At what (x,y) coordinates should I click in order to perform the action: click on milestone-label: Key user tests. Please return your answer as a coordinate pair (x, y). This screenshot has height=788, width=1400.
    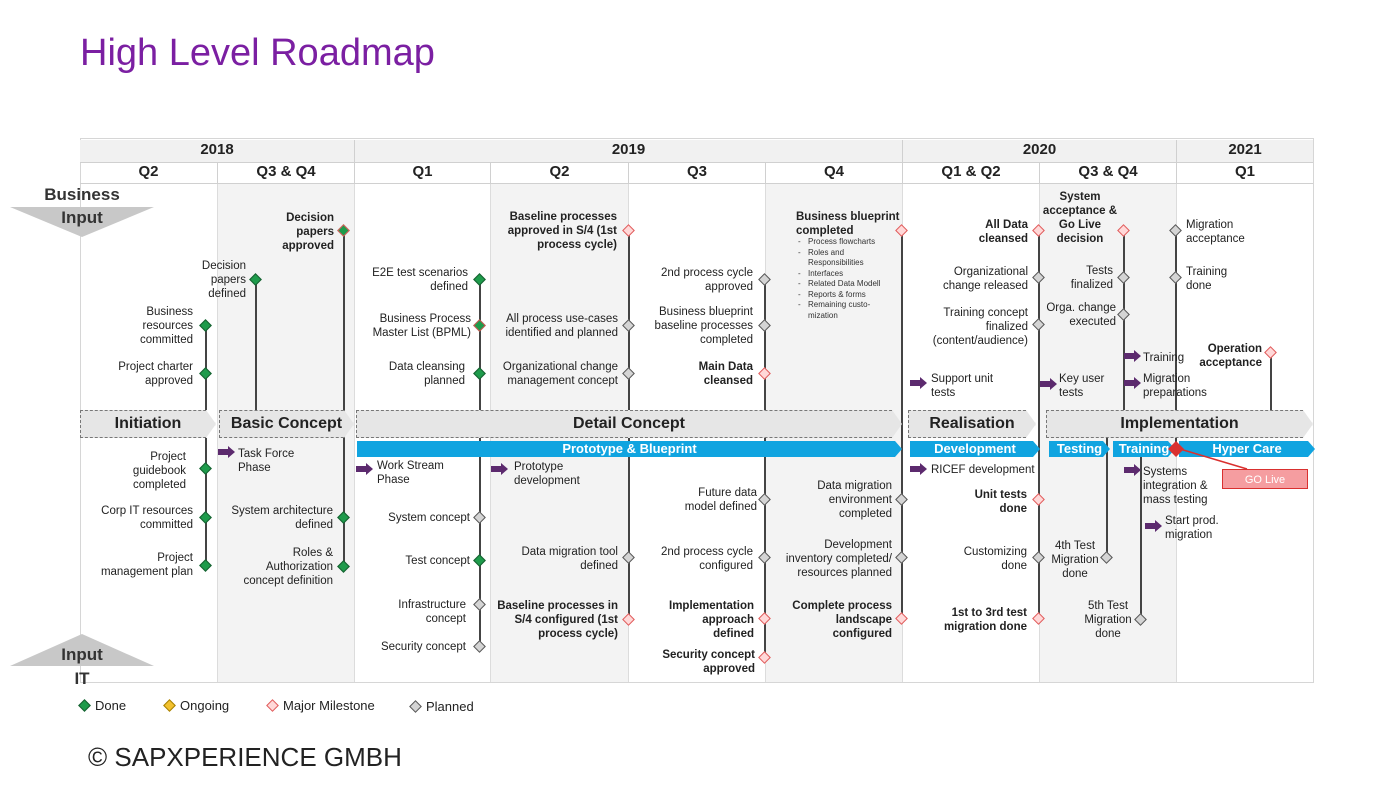
    Looking at the image, I should click on (1082, 386).